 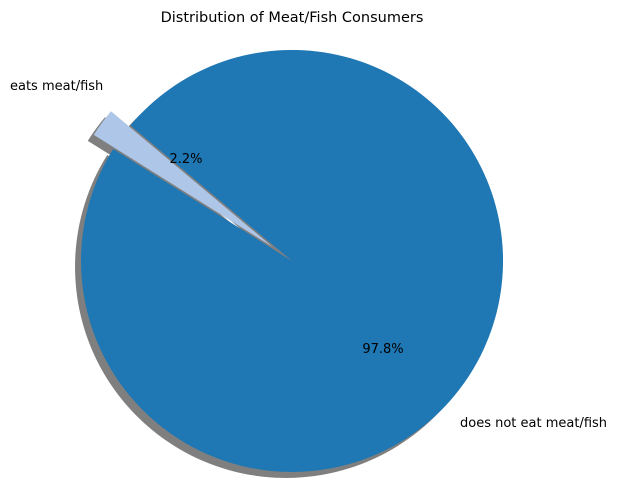 I want to click on slice-percent-does-not-eat-meat-fish: 97.8%, so click(x=382, y=349).